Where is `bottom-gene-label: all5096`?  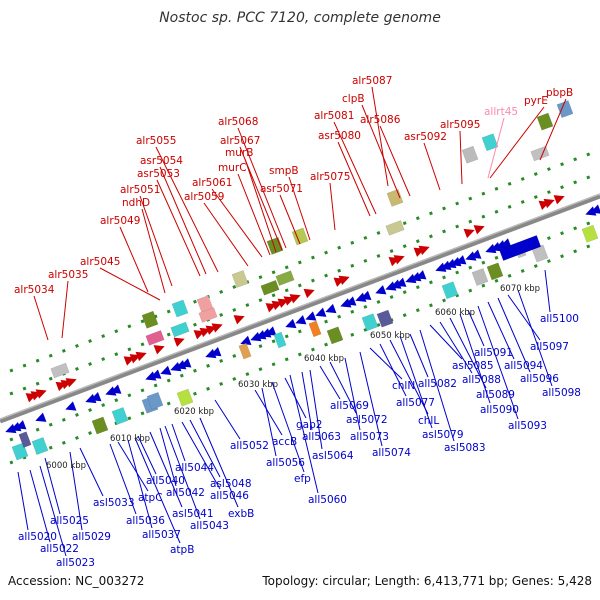 bottom-gene-label: all5096 is located at coordinates (539, 379).